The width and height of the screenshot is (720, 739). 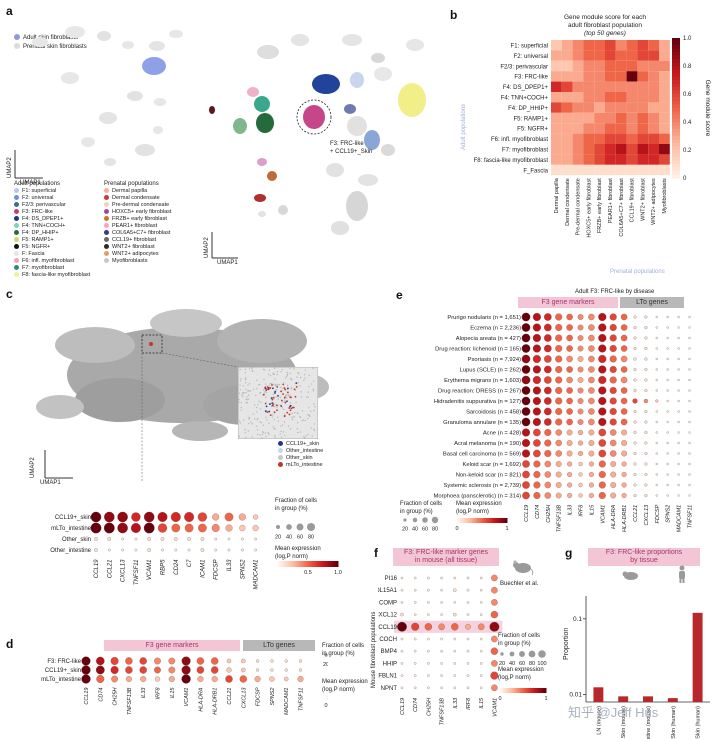 What do you see at coordinates (325, 665) in the screenshot?
I see `d-size-tick: 20` at bounding box center [325, 665].